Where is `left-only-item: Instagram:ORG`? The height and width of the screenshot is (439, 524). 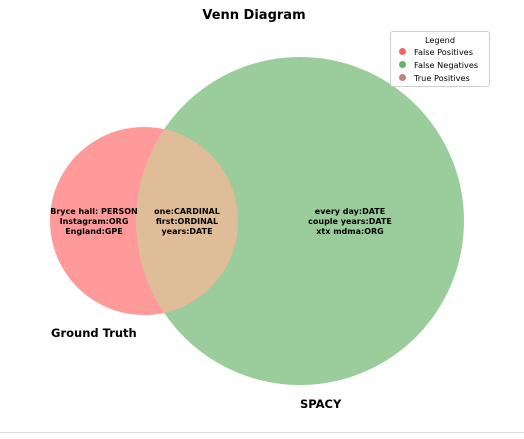
left-only-item: Instagram:ORG is located at coordinates (94, 221).